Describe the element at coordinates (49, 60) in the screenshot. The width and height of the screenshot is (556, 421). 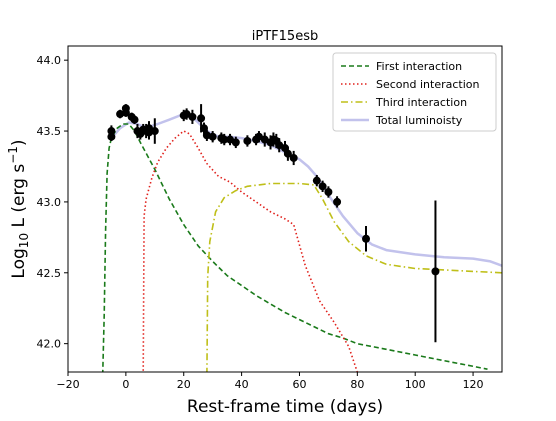
I see `y-tick-label: 44.0` at that location.